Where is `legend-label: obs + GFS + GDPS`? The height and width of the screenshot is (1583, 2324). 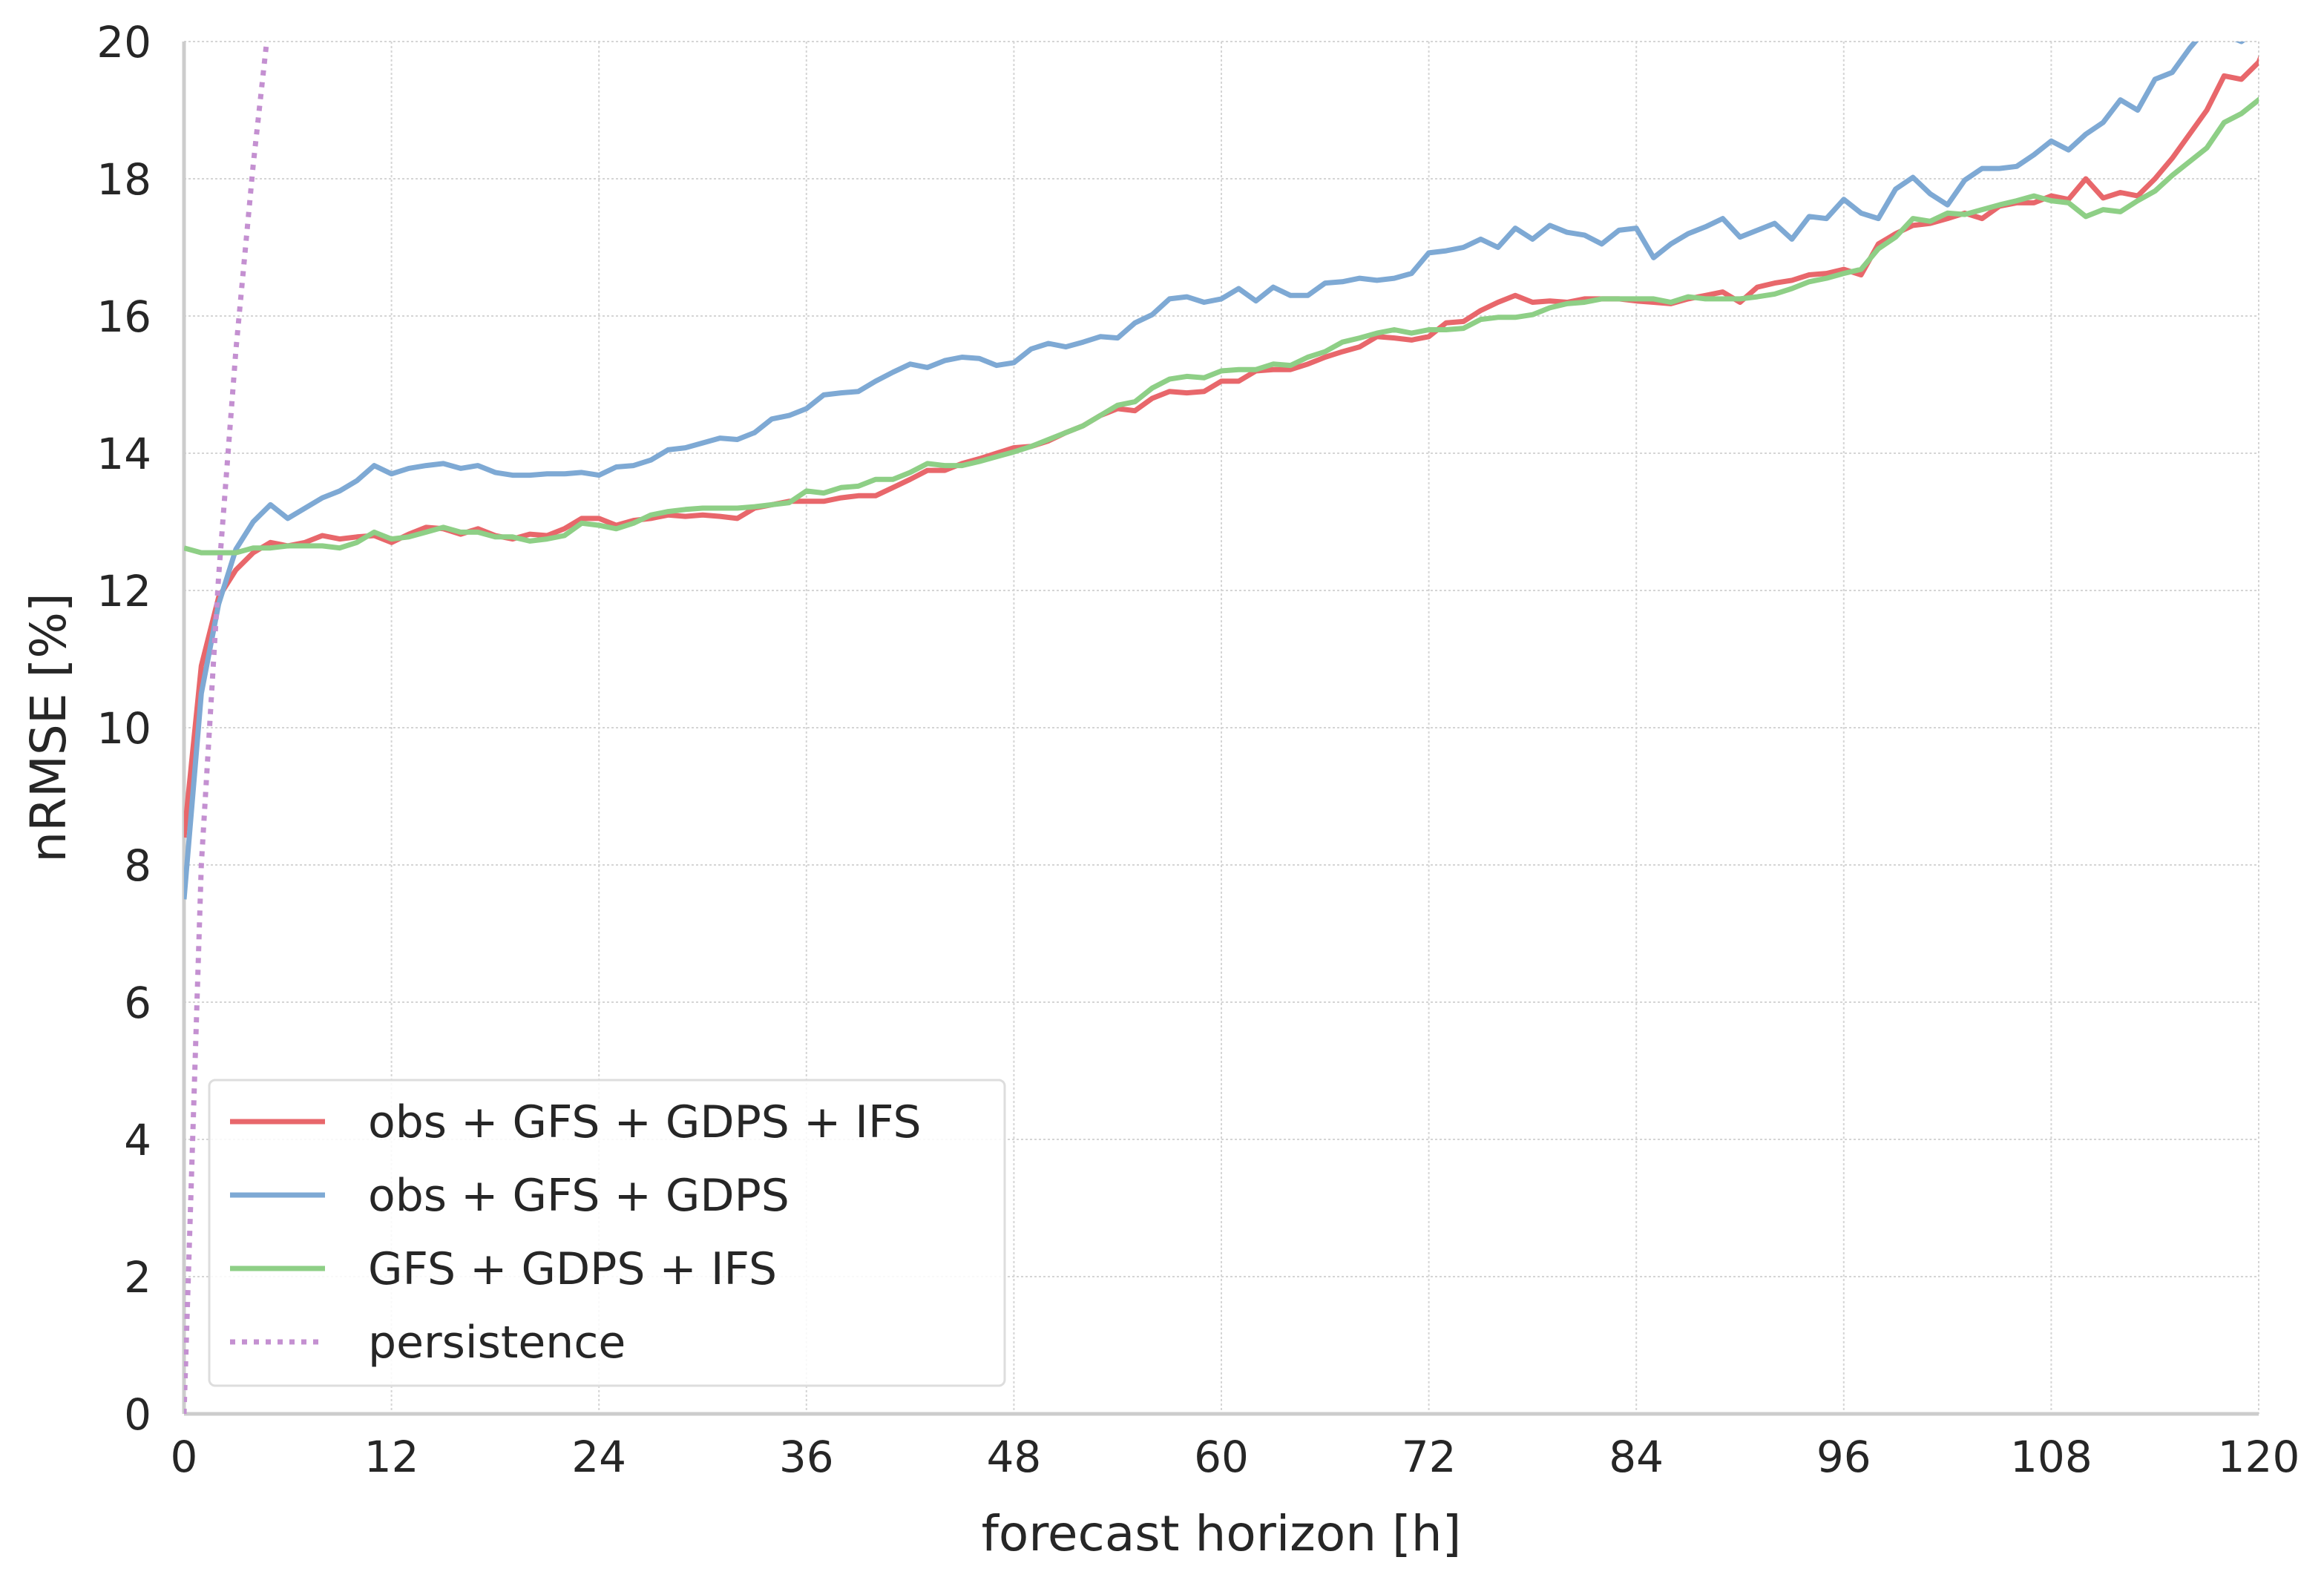
legend-label: obs + GFS + GDPS is located at coordinates (579, 1196).